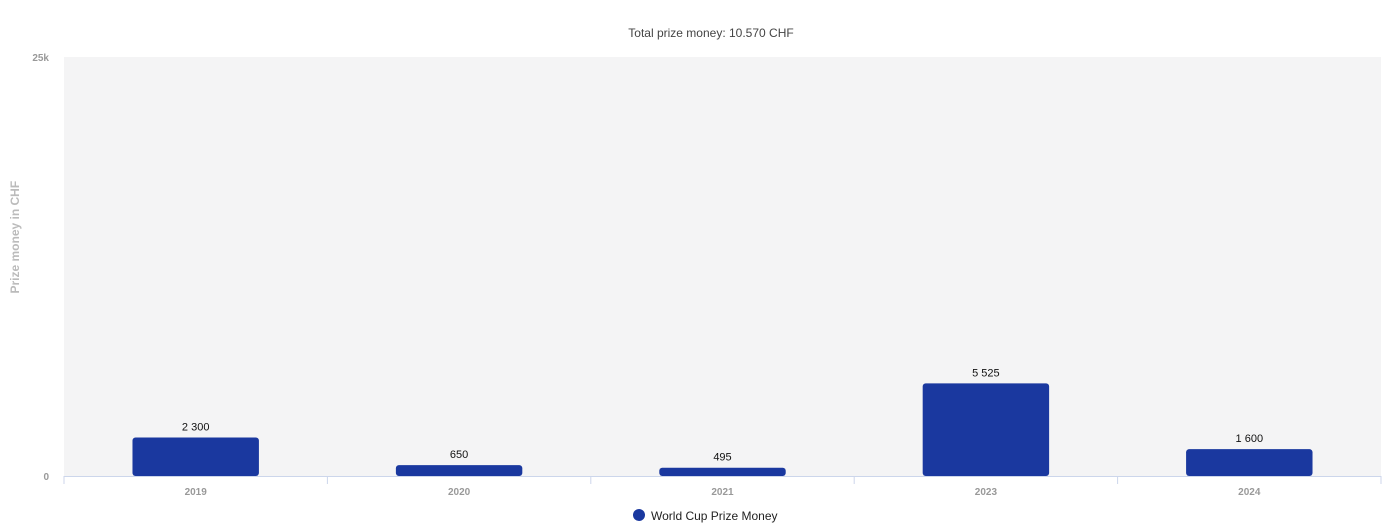  I want to click on data-label: 1 600, so click(1250, 439).